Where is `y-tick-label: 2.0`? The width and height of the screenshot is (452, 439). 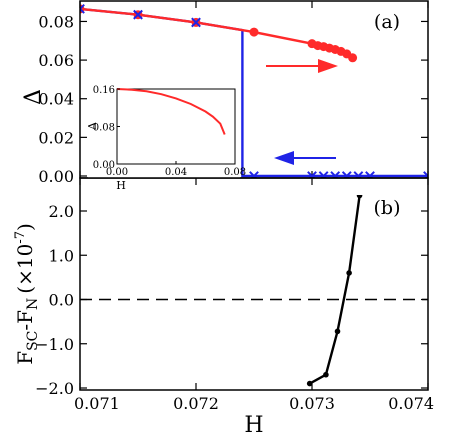 y-tick-label: 2.0 is located at coordinates (61, 211).